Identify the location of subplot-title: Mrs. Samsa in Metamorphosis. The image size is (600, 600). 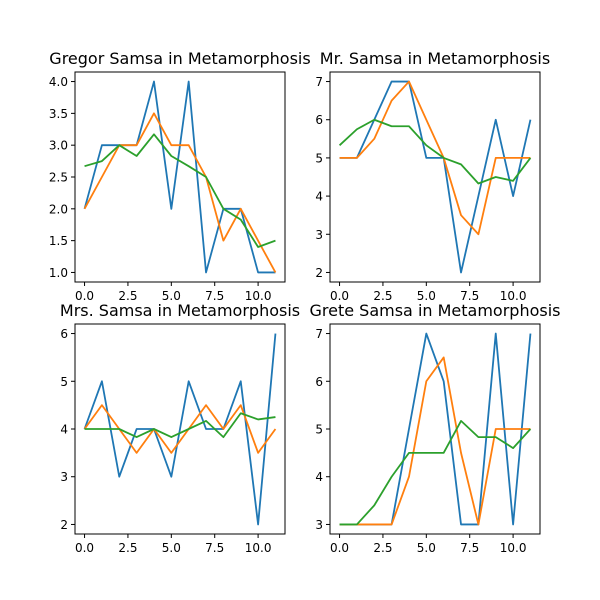
(180, 310).